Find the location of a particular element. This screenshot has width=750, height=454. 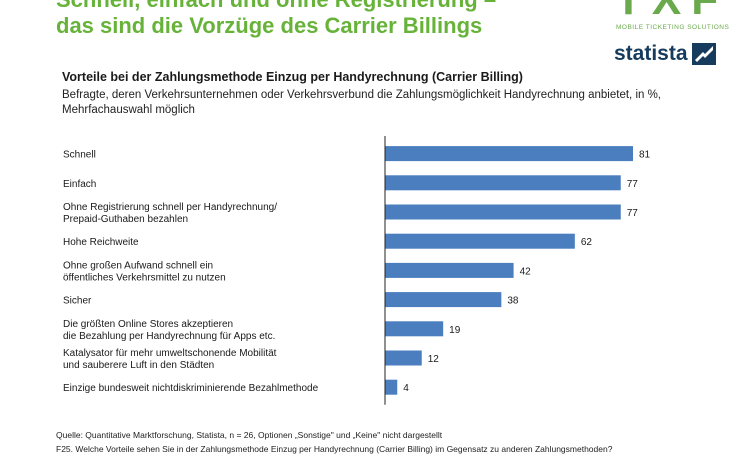

txf-logo: TXF is located at coordinates (671, 11).